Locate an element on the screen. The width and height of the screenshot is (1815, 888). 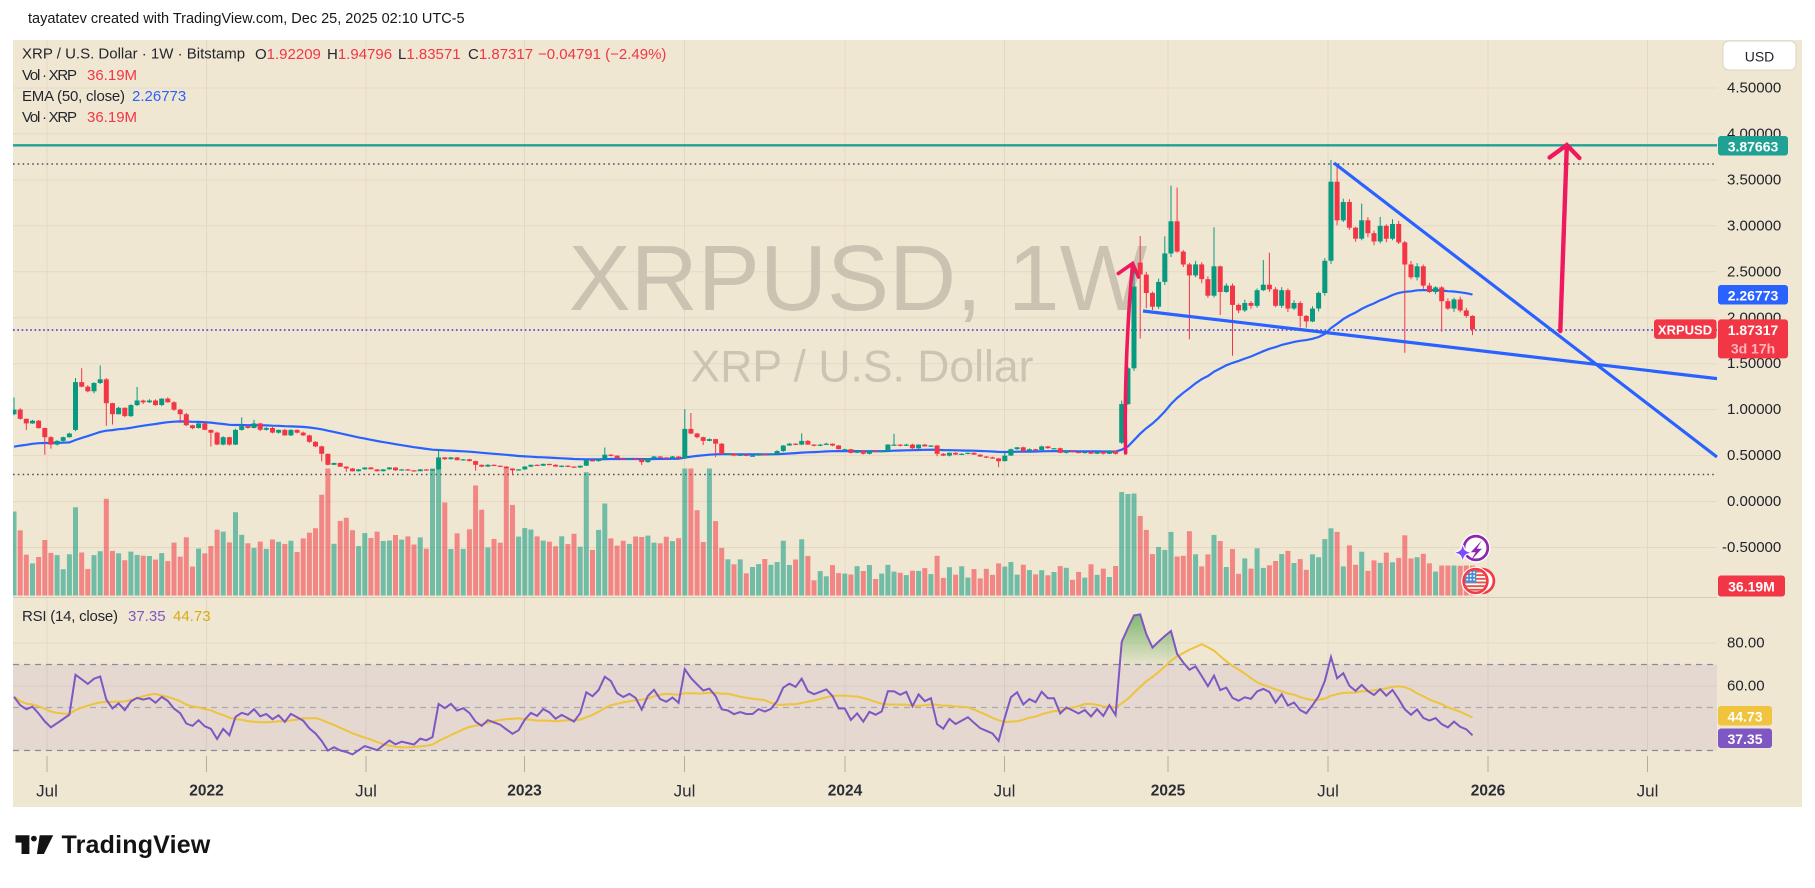
svg-text: 1.00000 is located at coordinates (1754, 409).